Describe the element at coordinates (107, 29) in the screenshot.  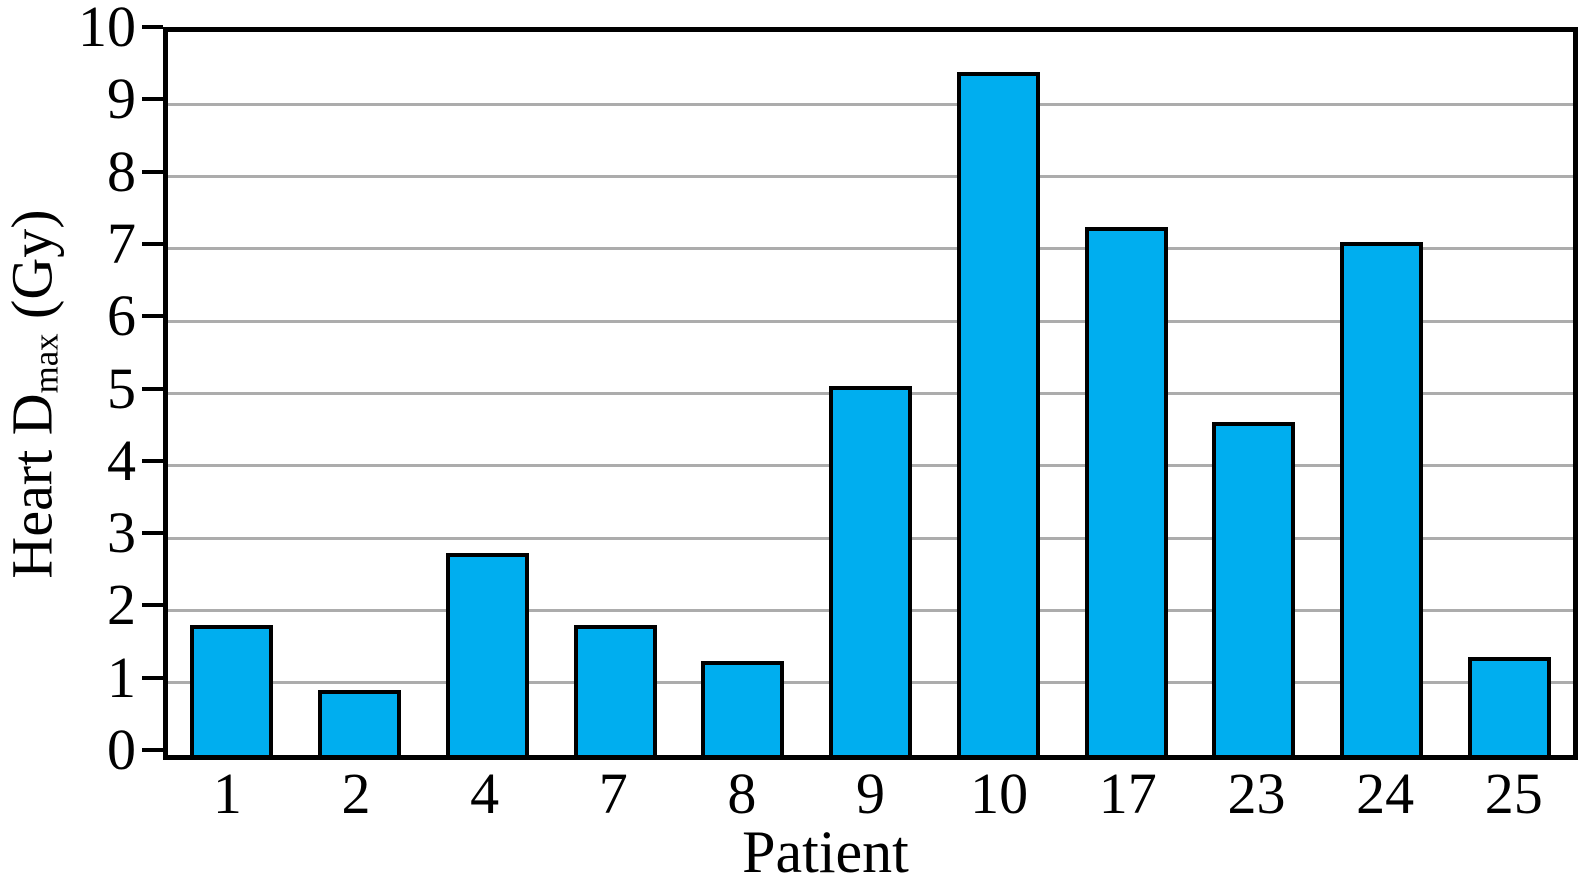
I see `y-tick-label-10: 10` at that location.